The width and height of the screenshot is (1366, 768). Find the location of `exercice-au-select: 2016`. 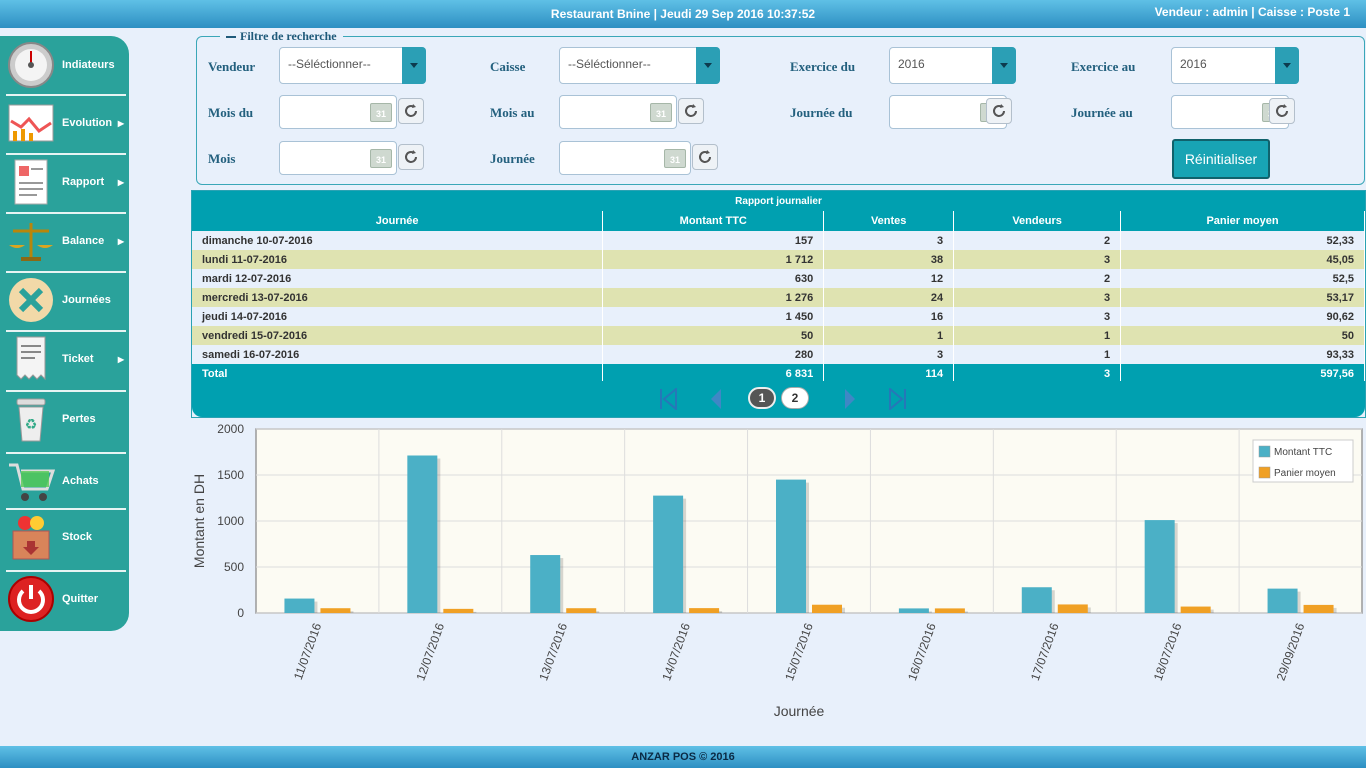

exercice-au-select: 2016 is located at coordinates (1235, 65).